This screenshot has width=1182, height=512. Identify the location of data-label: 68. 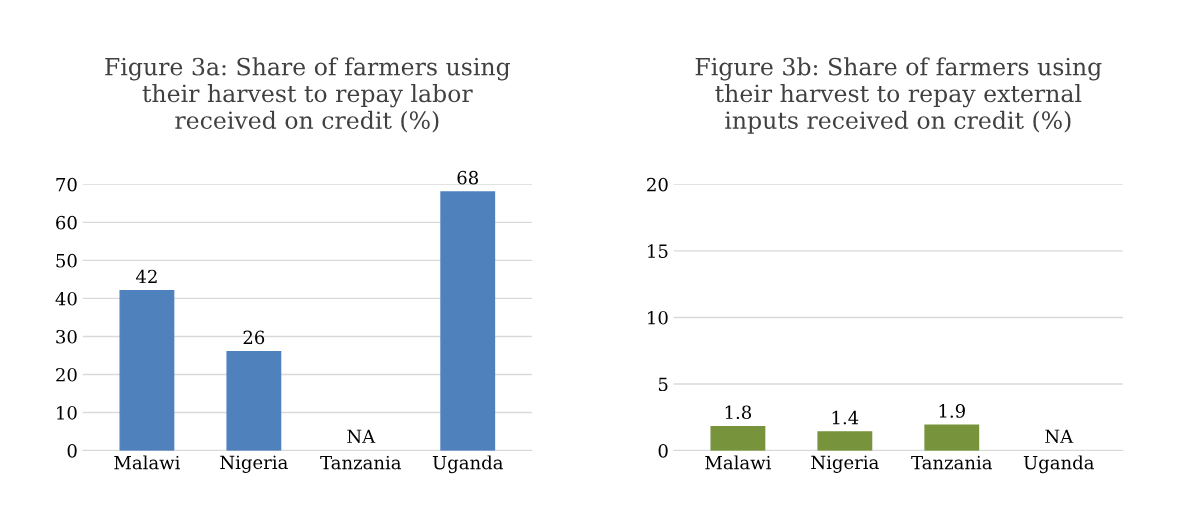
(468, 177).